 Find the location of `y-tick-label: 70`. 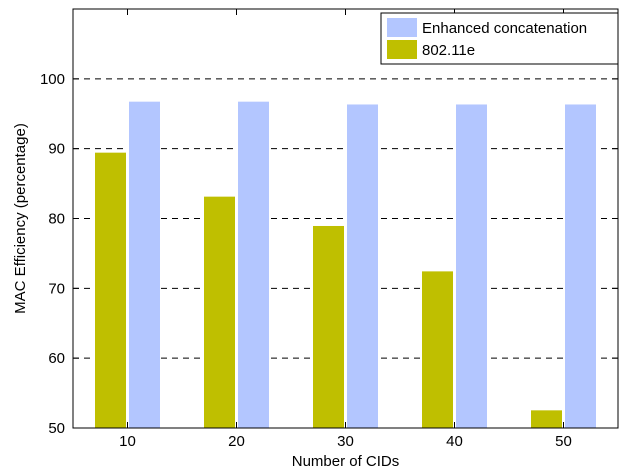

y-tick-label: 70 is located at coordinates (56, 288).